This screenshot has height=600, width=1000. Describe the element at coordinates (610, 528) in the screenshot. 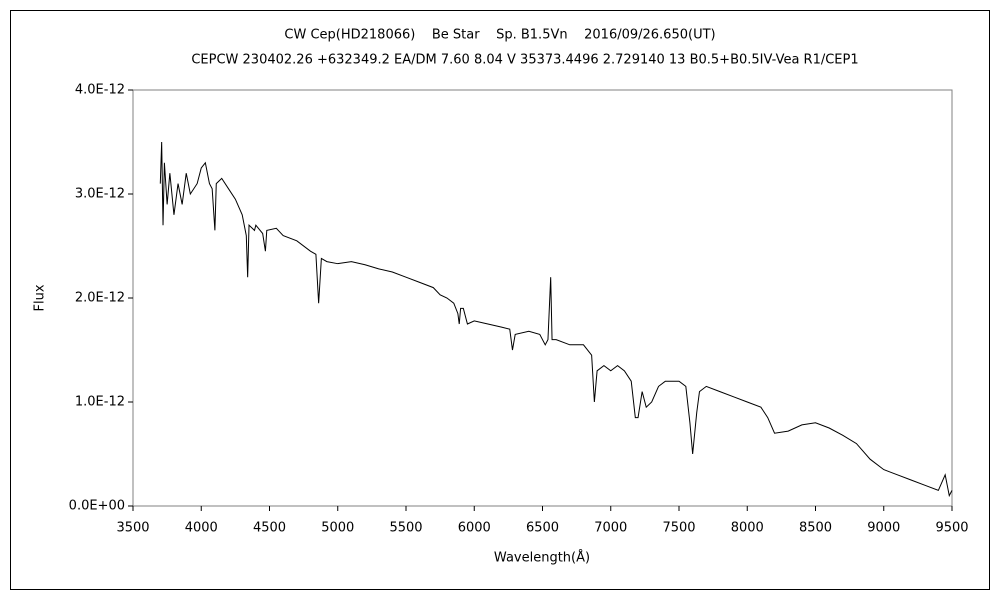

I see `x-tick-label: 7000` at that location.